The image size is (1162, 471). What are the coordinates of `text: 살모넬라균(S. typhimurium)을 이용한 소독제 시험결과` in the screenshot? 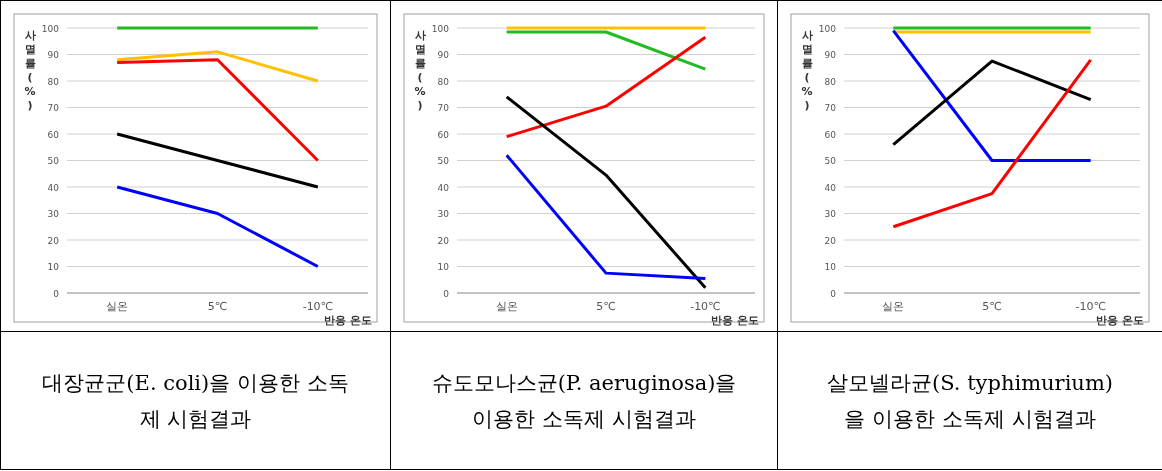 It's located at (970, 401).